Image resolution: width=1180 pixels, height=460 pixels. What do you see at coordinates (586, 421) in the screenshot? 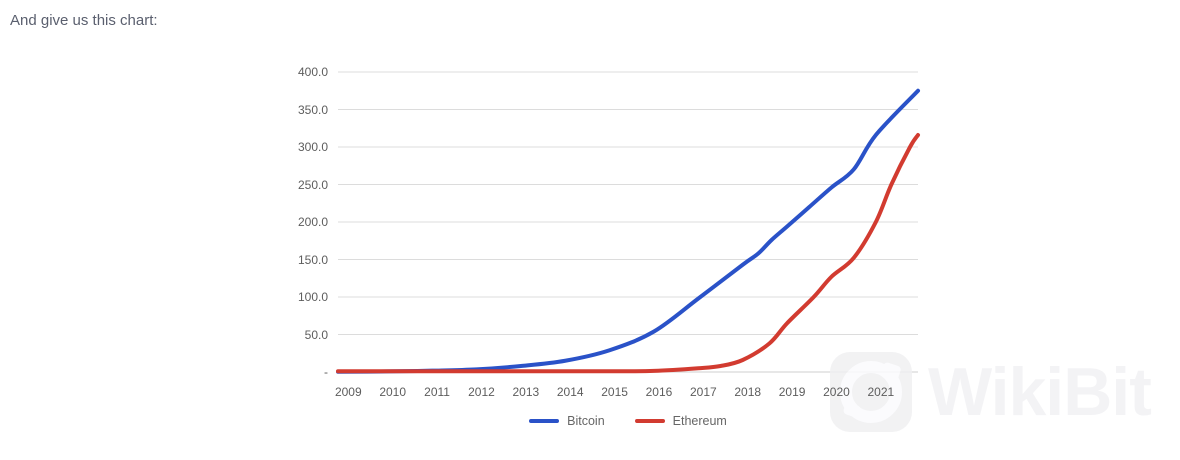
I see `legend-label: Bitcoin` at bounding box center [586, 421].